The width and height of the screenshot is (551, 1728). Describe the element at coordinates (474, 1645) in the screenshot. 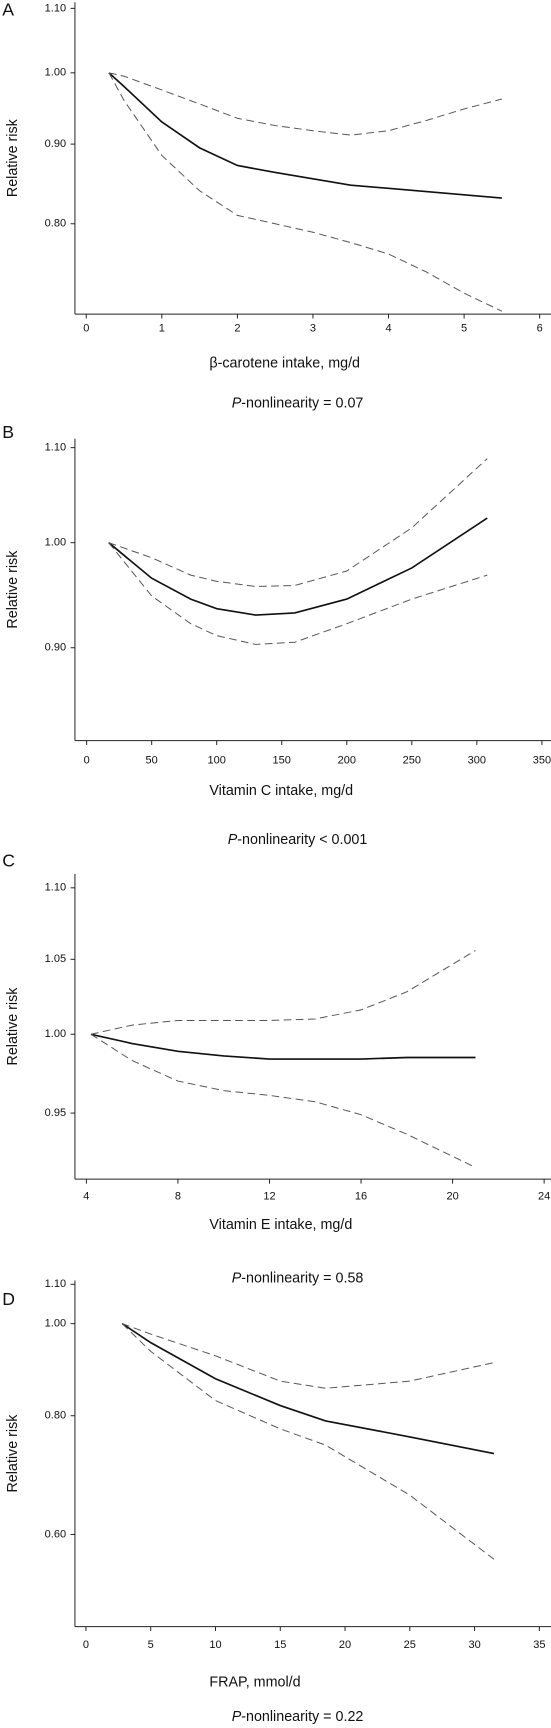

I see `x-tick-label: 30` at that location.